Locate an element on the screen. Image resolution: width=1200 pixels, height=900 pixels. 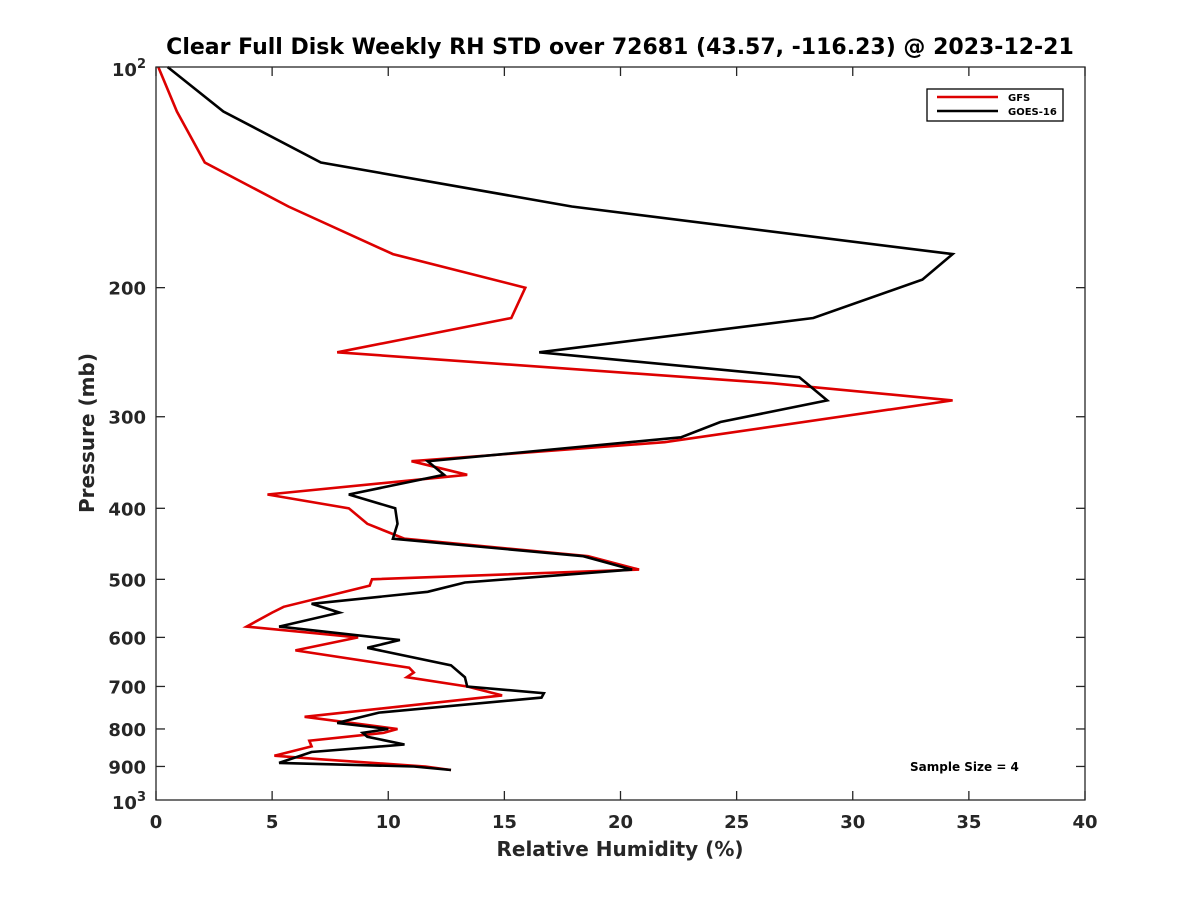
y-tick-label-top: 102 is located at coordinates (129, 69).